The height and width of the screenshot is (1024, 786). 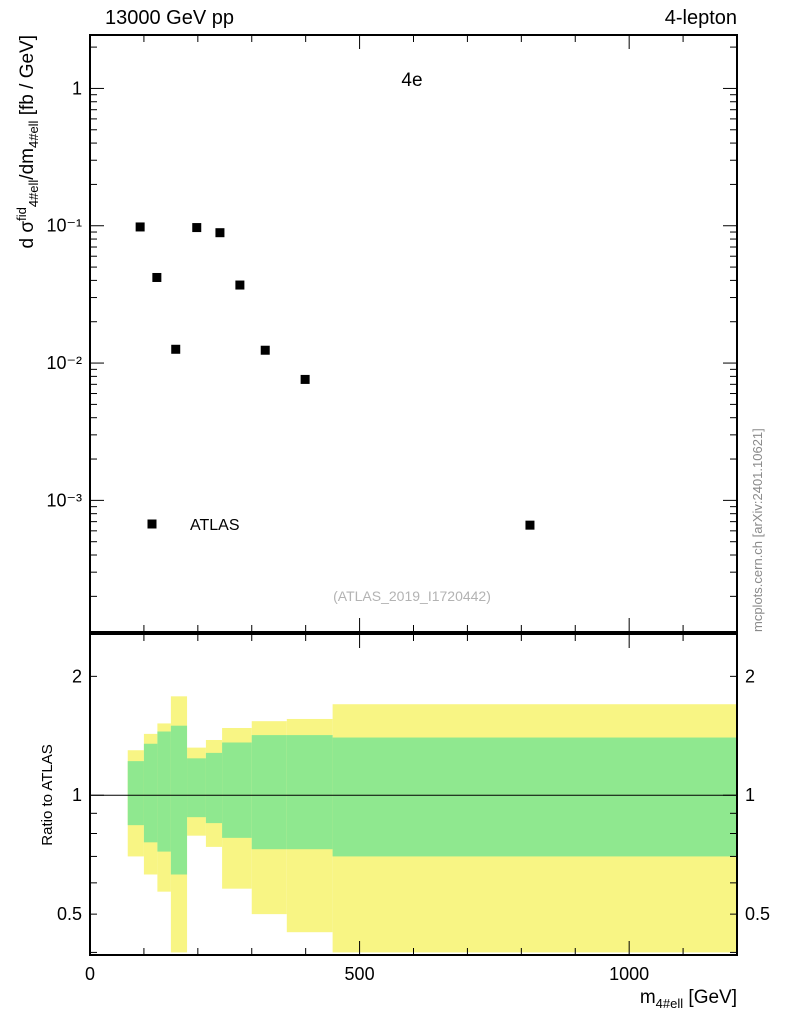 I want to click on header-channel: 4-lepton, so click(x=701, y=18).